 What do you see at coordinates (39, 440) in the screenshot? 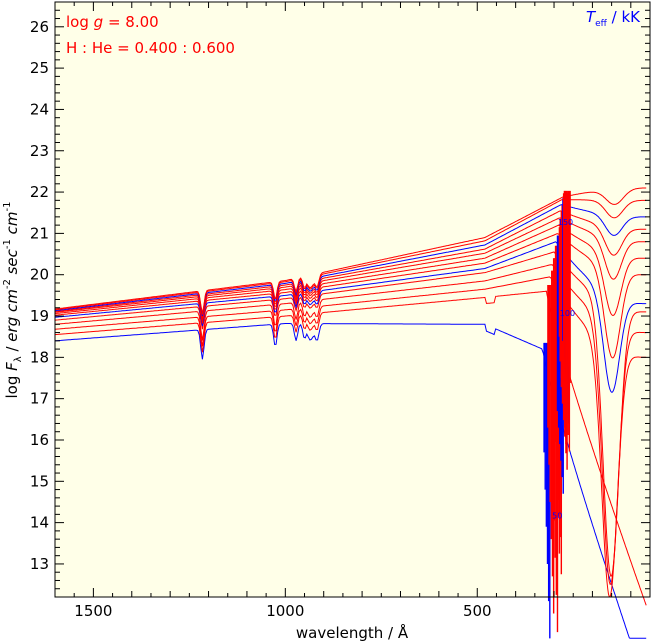
I see `y-tick-label: 16` at bounding box center [39, 440].